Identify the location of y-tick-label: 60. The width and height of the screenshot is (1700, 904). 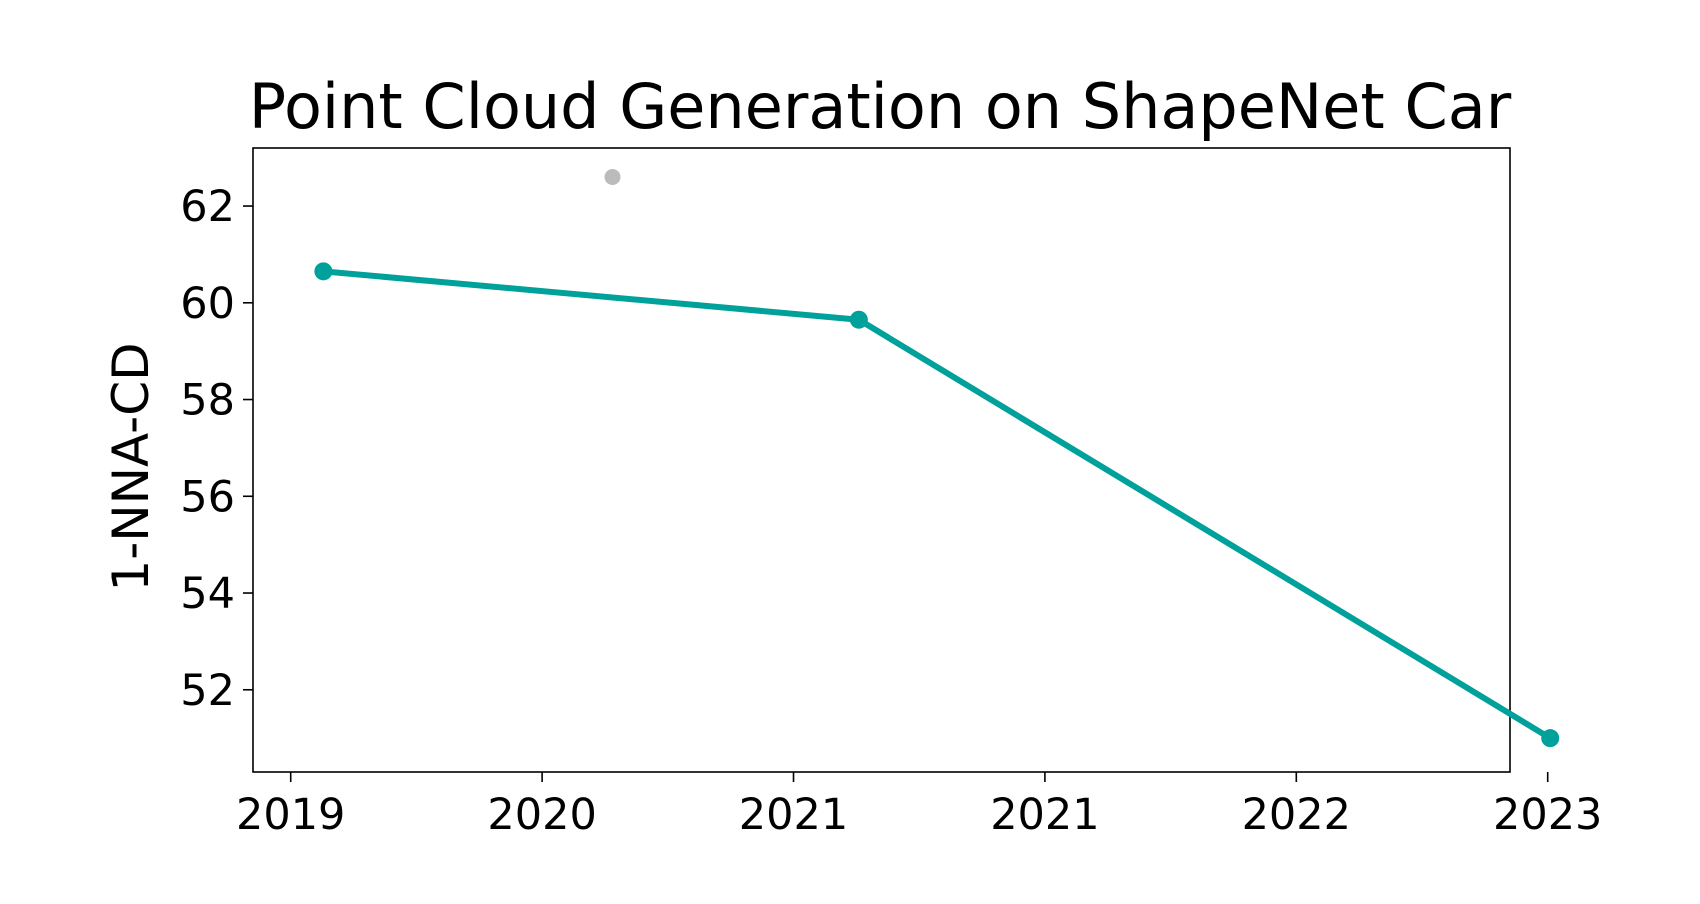
(207, 304).